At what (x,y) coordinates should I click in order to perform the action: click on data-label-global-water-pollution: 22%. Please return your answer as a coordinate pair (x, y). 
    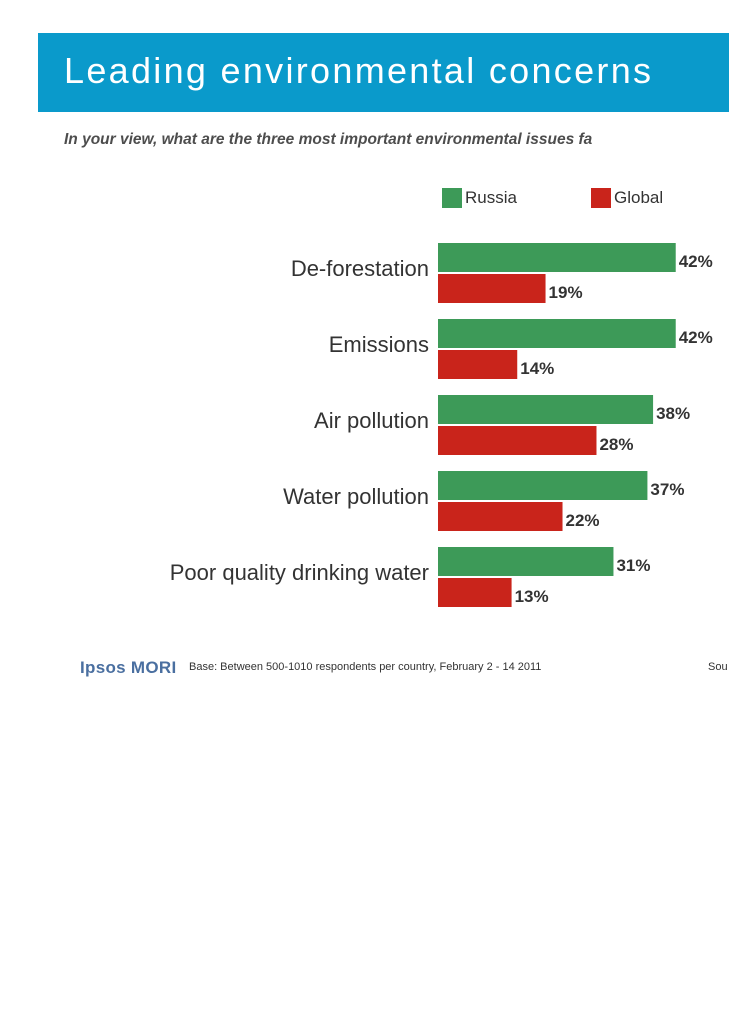
    Looking at the image, I should click on (583, 520).